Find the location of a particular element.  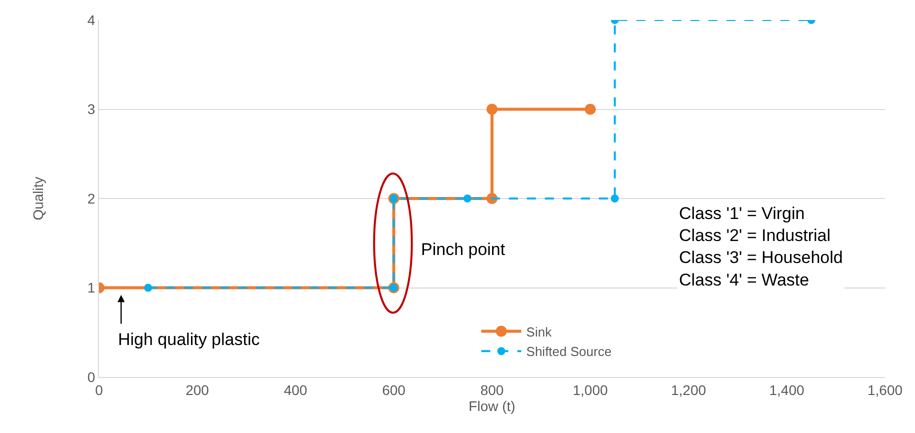

x-tick-label: 600 is located at coordinates (394, 390).